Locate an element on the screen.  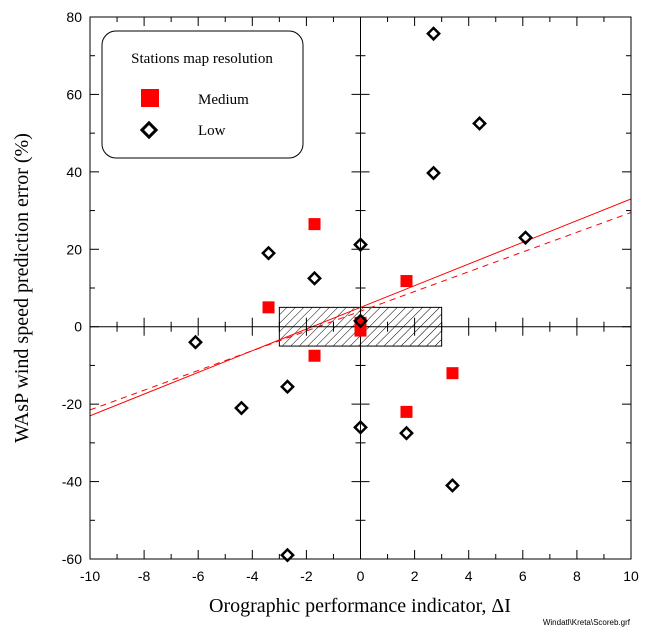
x-tick-label: -4 is located at coordinates (252, 576).